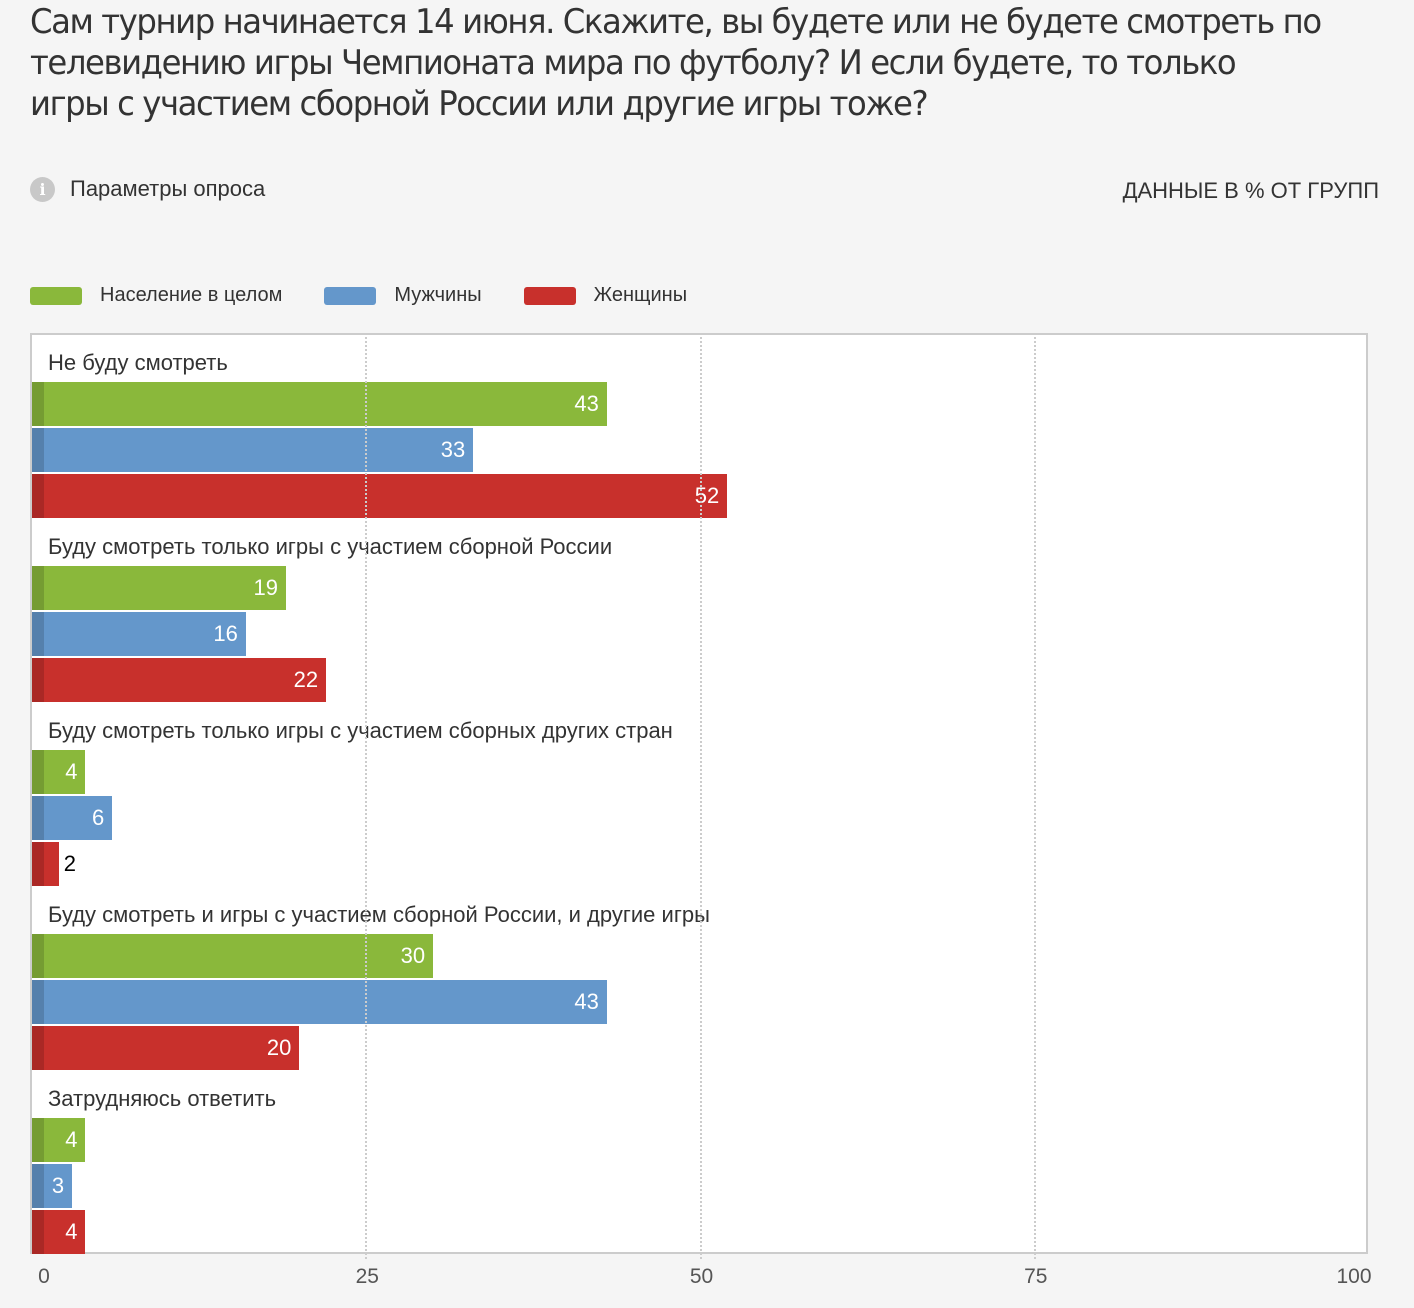 The image size is (1414, 1308). I want to click on x-tick-label: 75, so click(1036, 1276).